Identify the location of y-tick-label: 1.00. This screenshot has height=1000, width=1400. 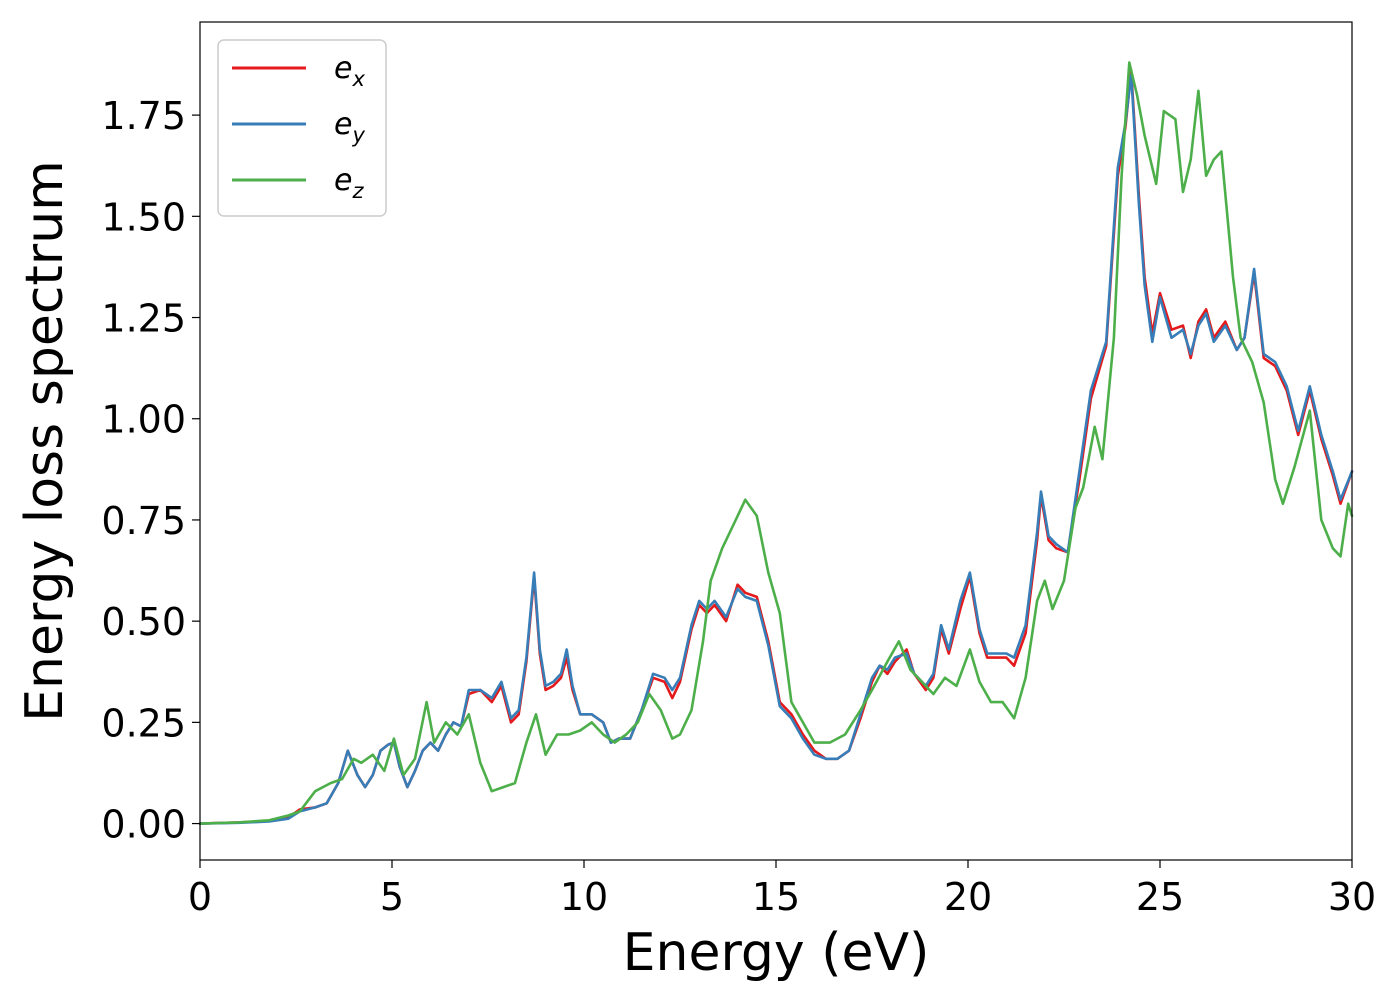
(143, 420).